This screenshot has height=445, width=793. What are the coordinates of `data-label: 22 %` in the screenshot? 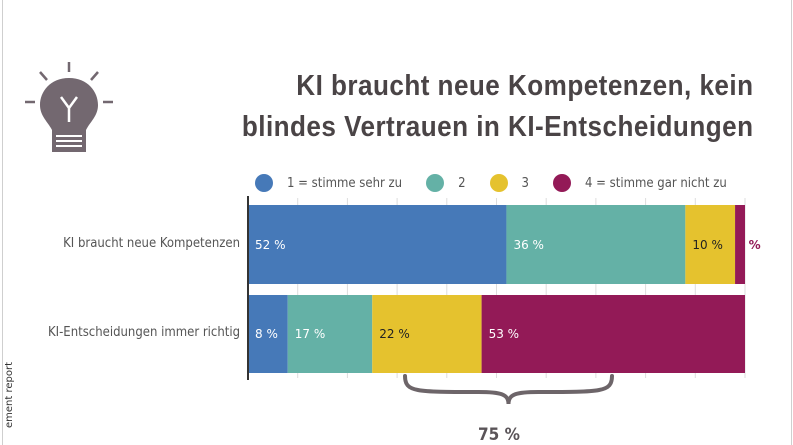 It's located at (394, 334).